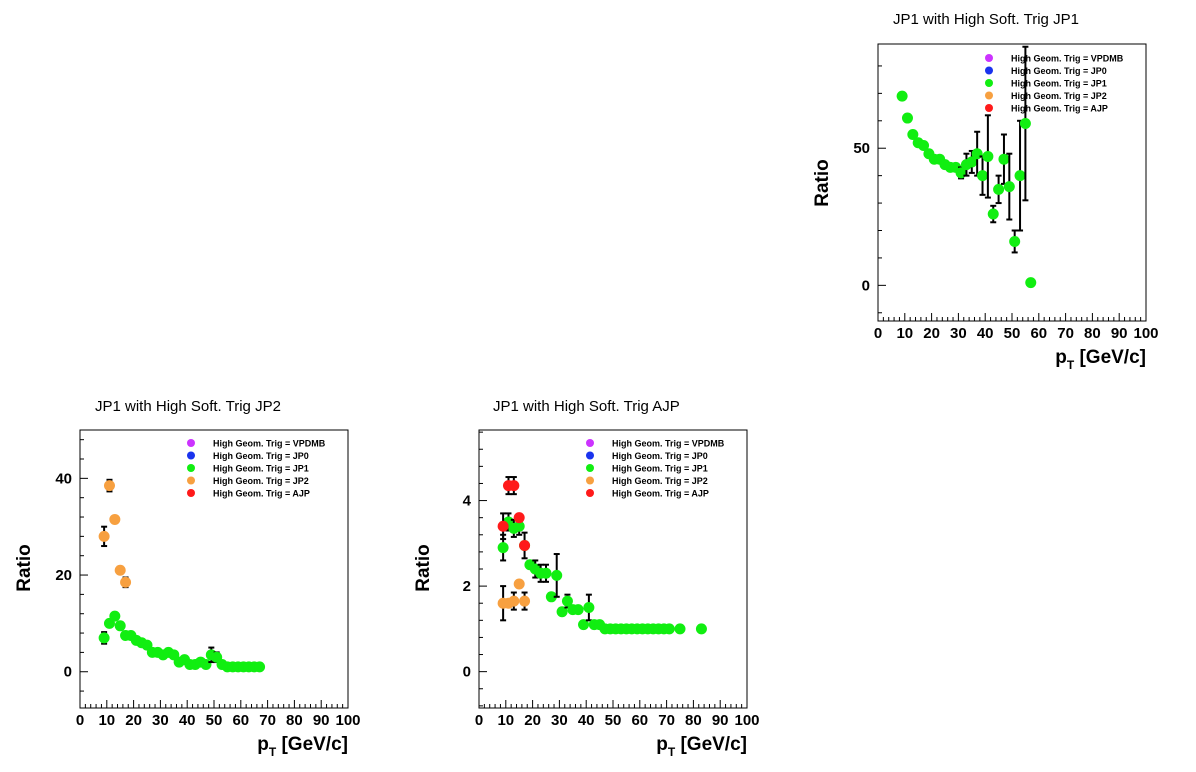  What do you see at coordinates (586, 406) in the screenshot?
I see `plot-title: JP1 with High Soft. Trig AJP` at bounding box center [586, 406].